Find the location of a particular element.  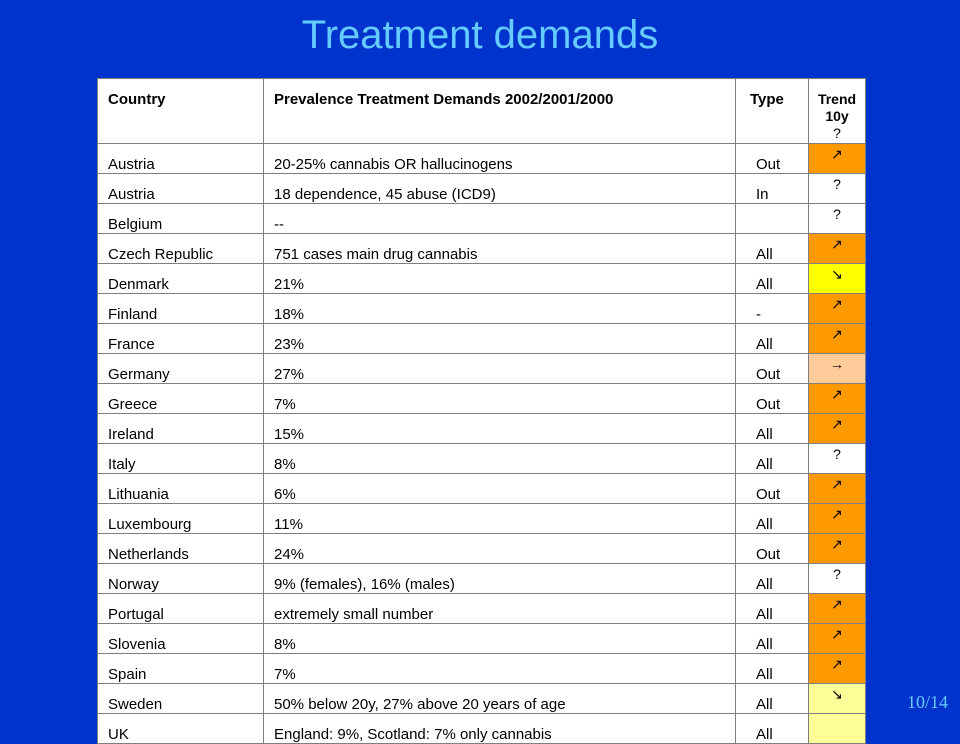

table-row: Austria 18 dependence, 45 abuse (ICD9) In? is located at coordinates (481, 188).